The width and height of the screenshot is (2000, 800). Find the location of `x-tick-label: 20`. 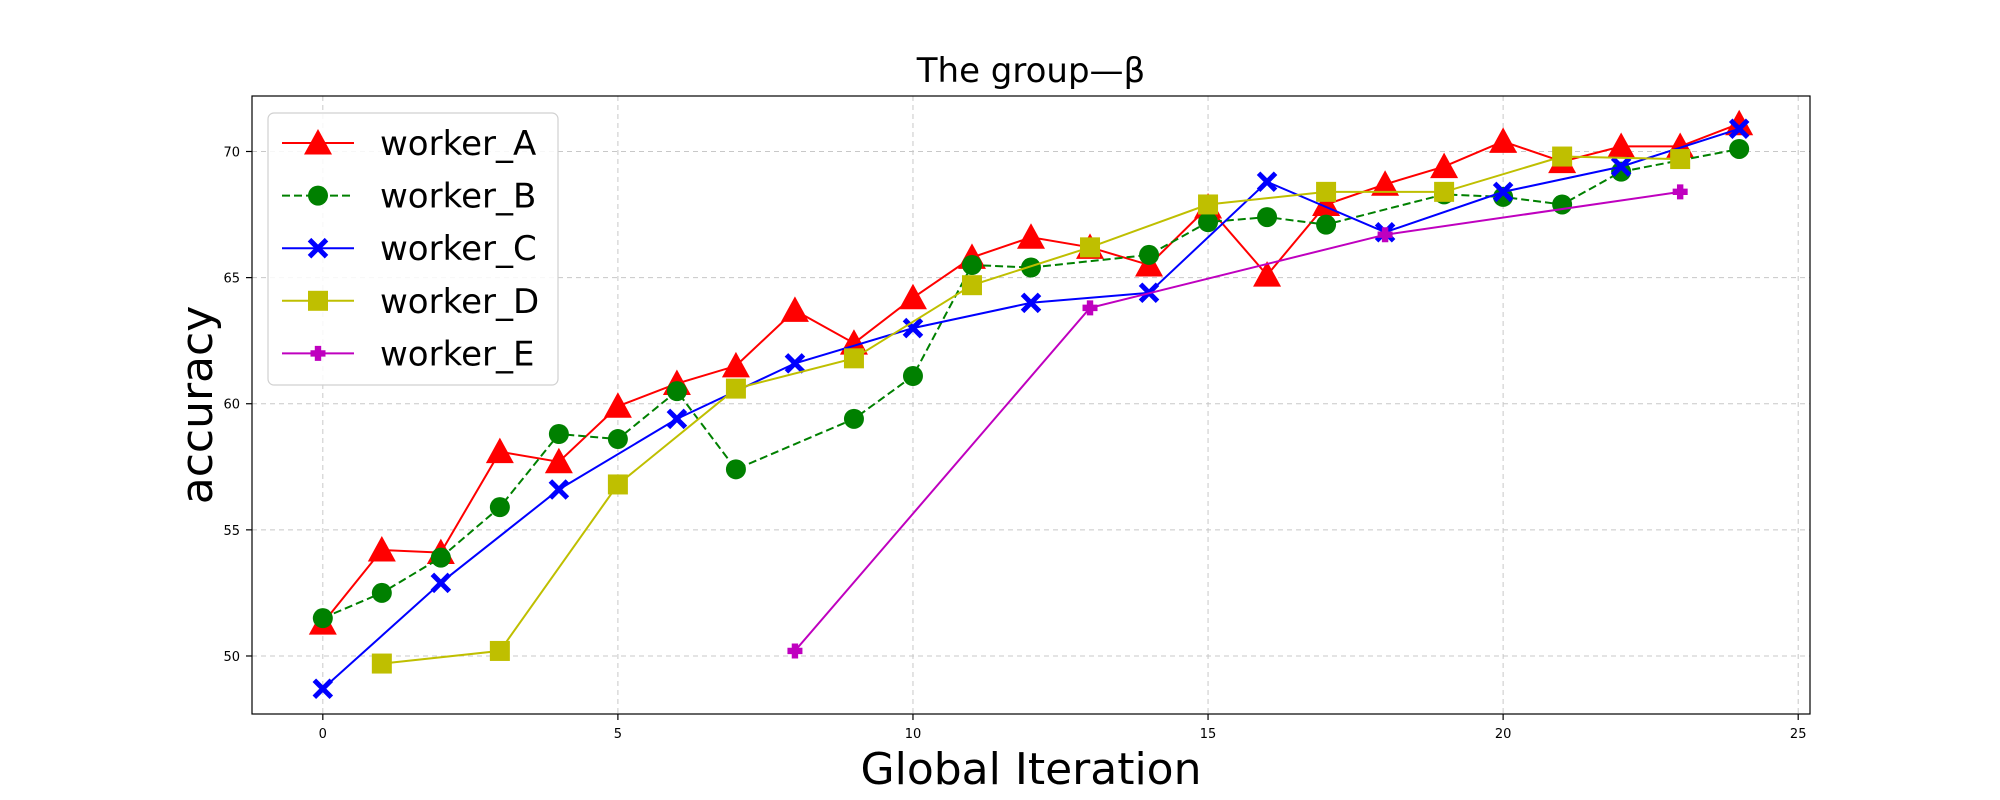

x-tick-label: 20 is located at coordinates (1503, 734).